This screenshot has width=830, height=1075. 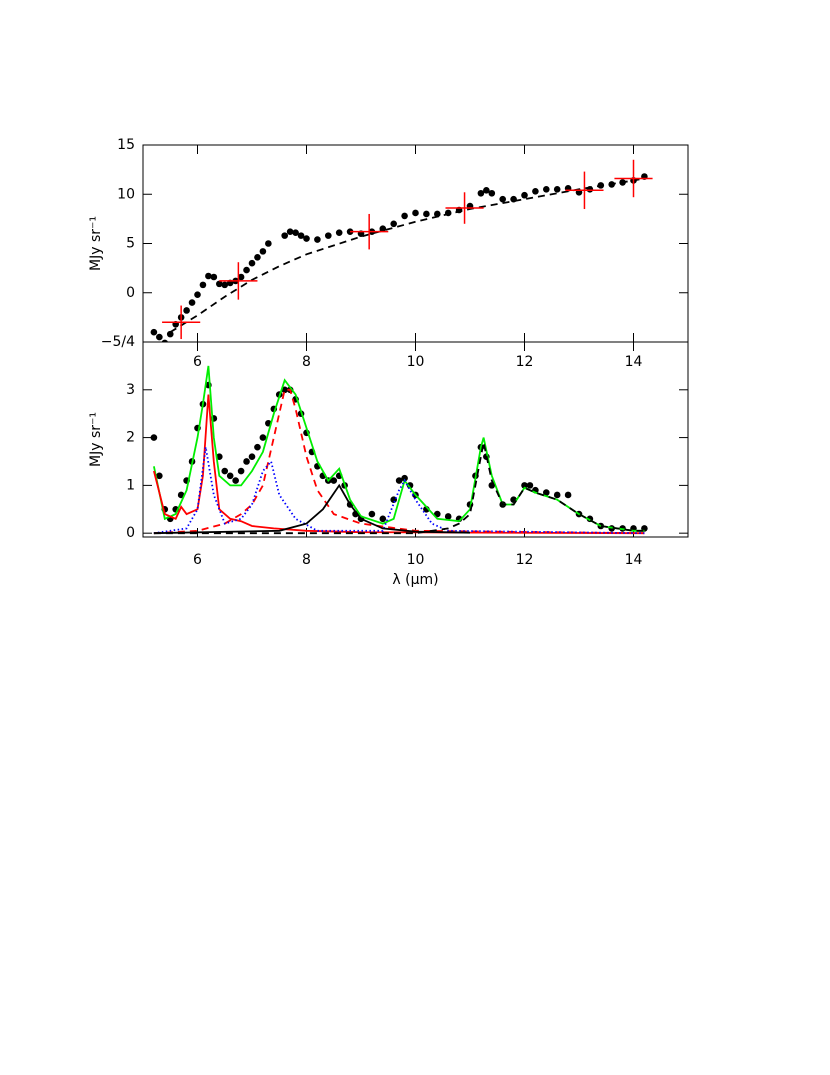 I want to click on y-tick-label: 15, so click(x=126, y=145).